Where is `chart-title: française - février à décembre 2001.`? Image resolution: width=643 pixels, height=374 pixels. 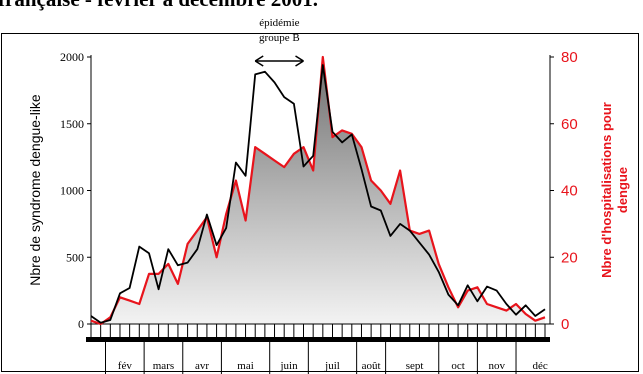 chart-title: française - février à décembre 2001. is located at coordinates (159, 6).